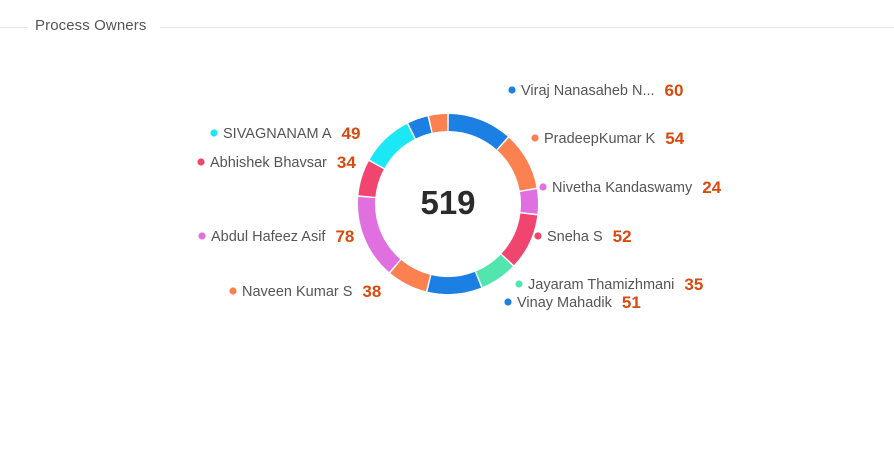 The height and width of the screenshot is (466, 894). I want to click on slice-label-value: 78, so click(344, 236).